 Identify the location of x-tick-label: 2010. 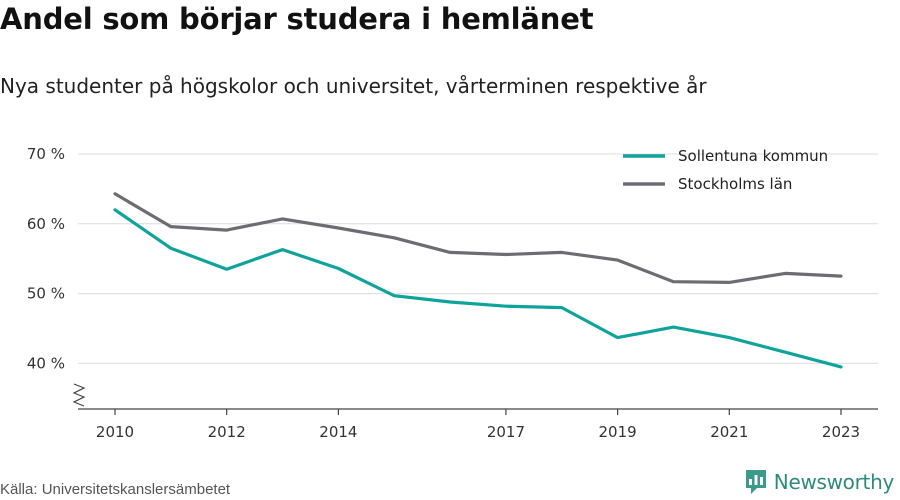
(115, 432).